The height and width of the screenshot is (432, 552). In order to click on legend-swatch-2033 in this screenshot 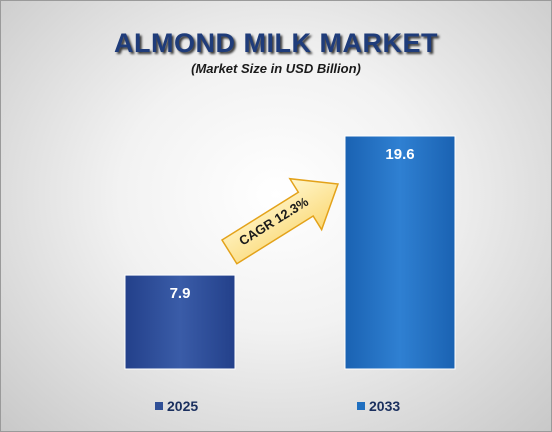, I will do `click(361, 406)`.